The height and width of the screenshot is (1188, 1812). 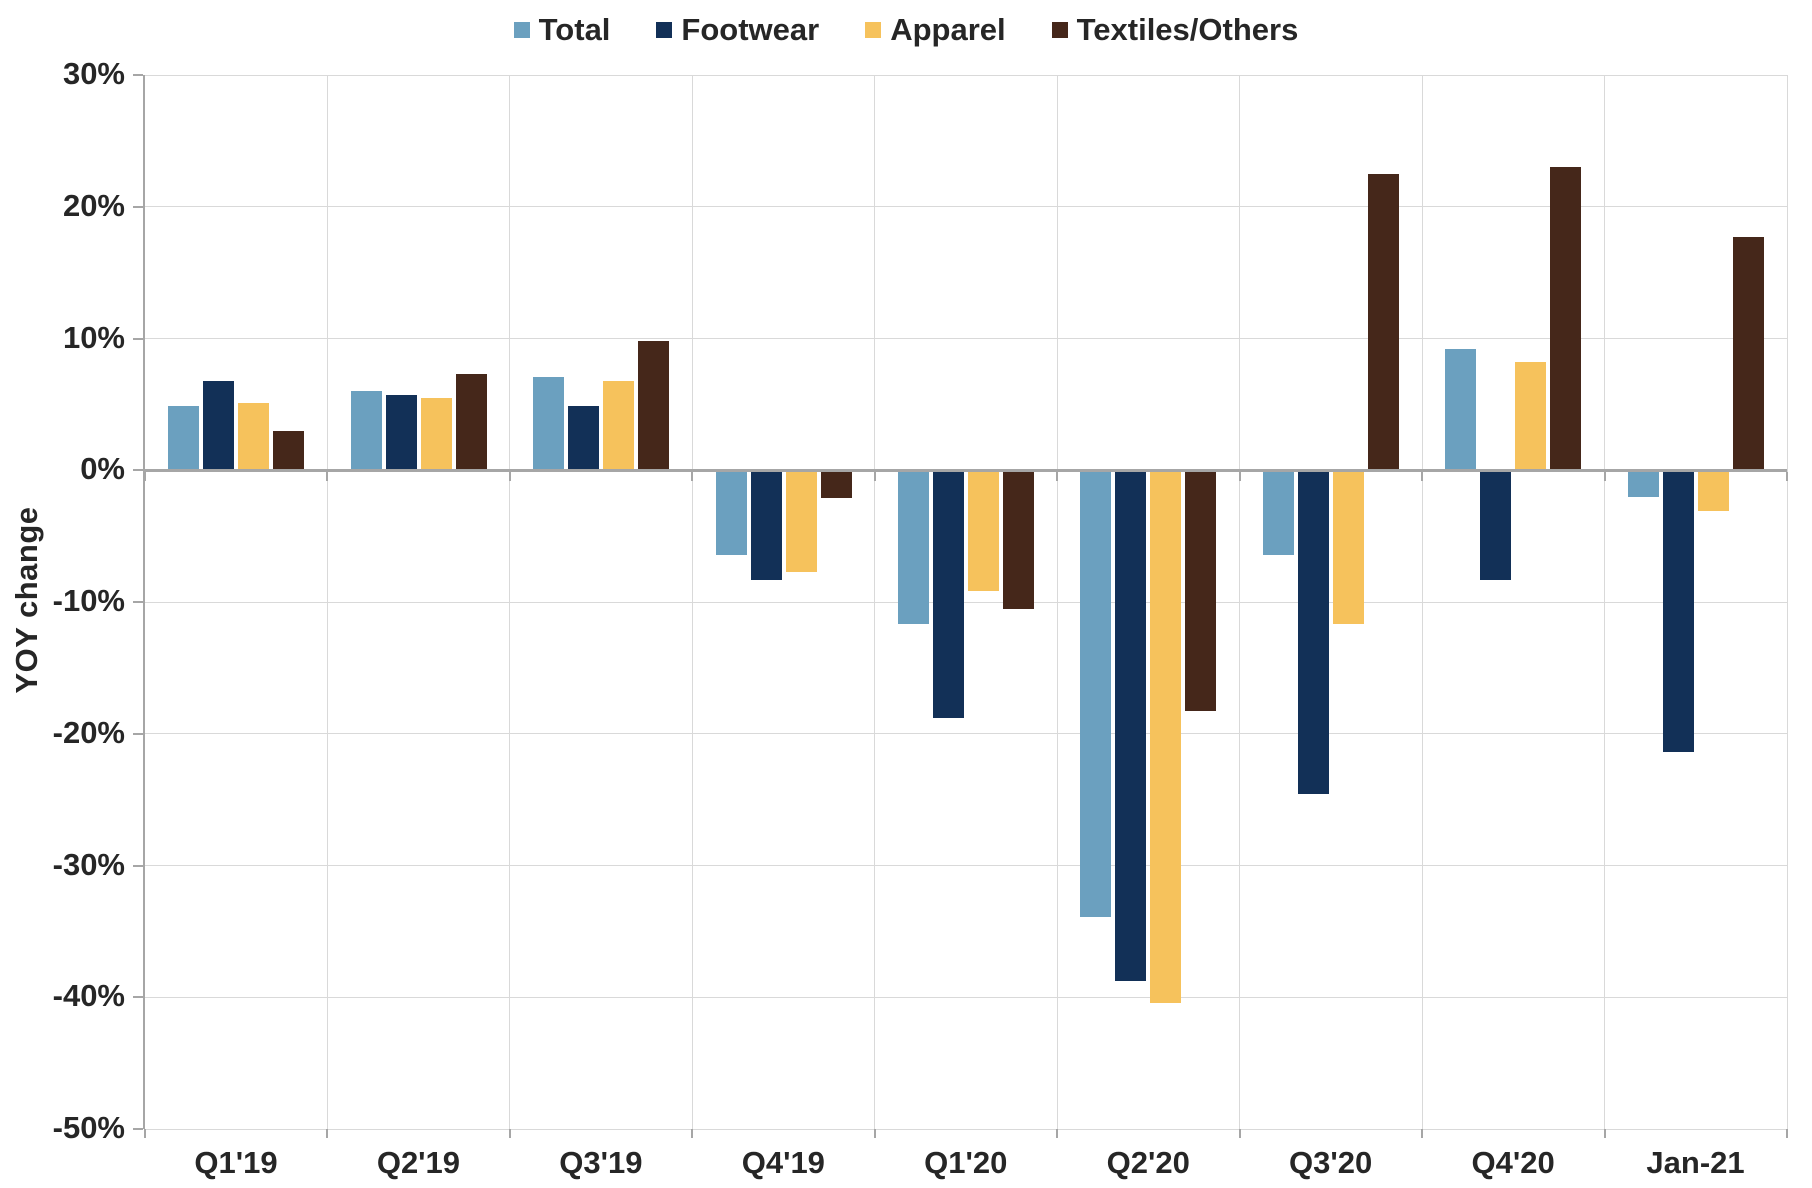 What do you see at coordinates (88, 600) in the screenshot?
I see `y-tick-label: -10%` at bounding box center [88, 600].